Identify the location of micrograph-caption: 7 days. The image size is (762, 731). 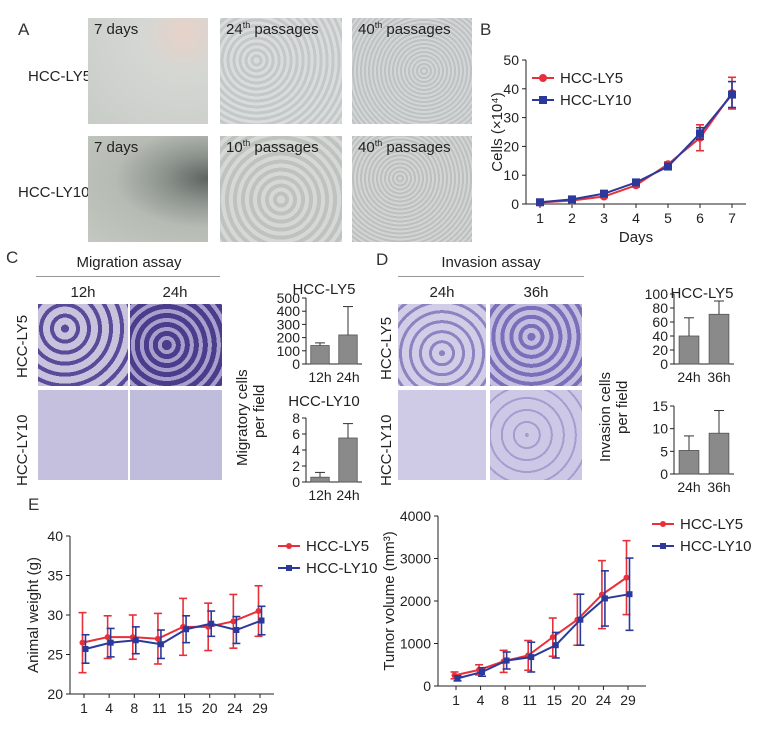
(116, 29).